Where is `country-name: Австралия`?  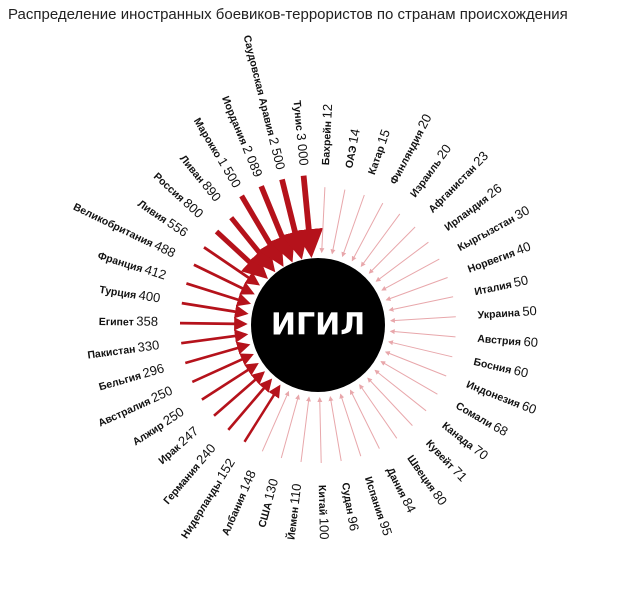
country-name: Австралия is located at coordinates (124, 412).